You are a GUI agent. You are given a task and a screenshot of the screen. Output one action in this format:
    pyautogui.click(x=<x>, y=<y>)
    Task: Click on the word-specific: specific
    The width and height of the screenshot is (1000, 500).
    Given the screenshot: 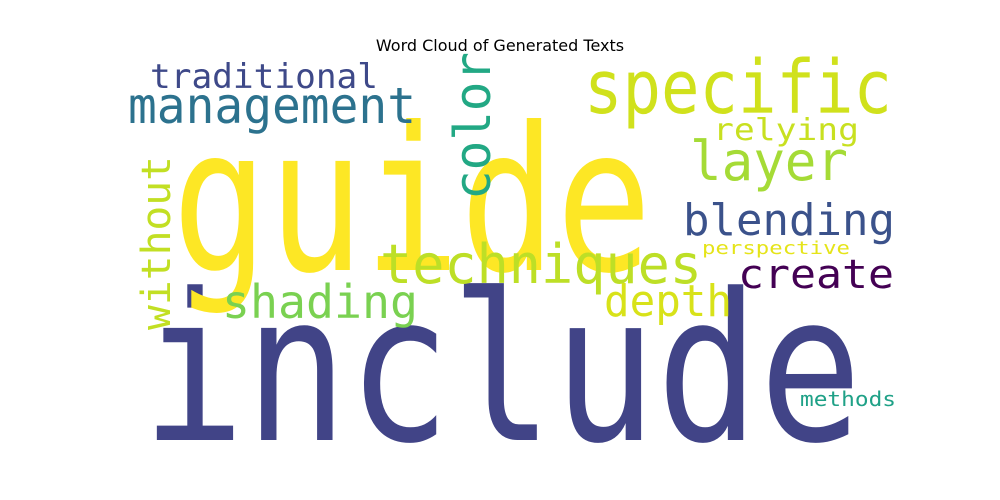 What is the action you would take?
    pyautogui.click(x=738, y=88)
    